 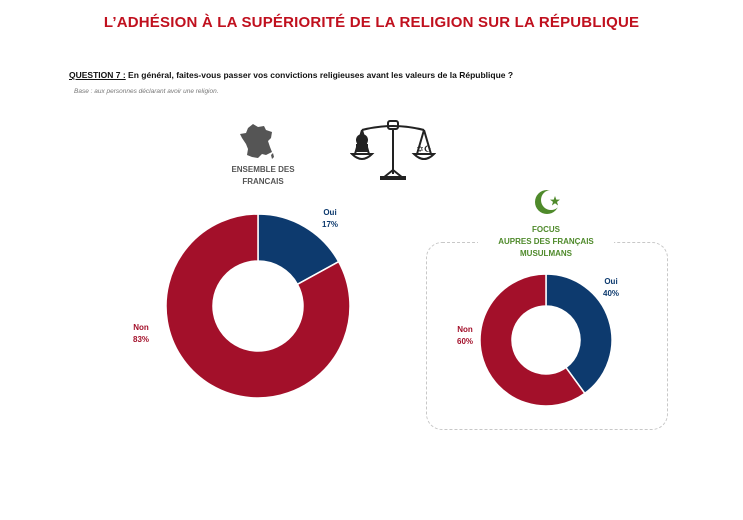 I want to click on focus-slice-non, so click(x=532, y=340).